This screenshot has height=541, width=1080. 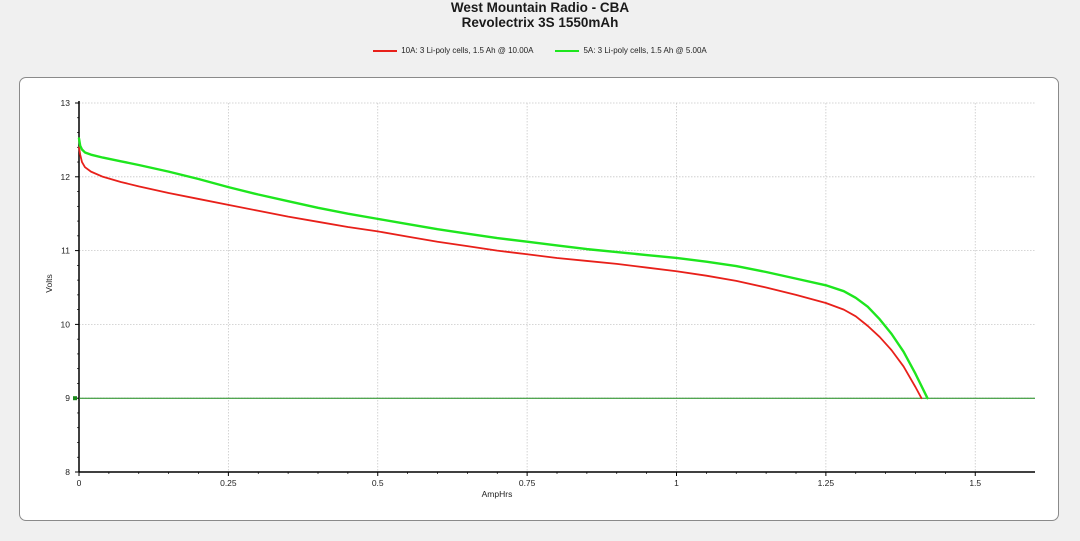 I want to click on x-tick-label: 0, so click(x=79, y=483).